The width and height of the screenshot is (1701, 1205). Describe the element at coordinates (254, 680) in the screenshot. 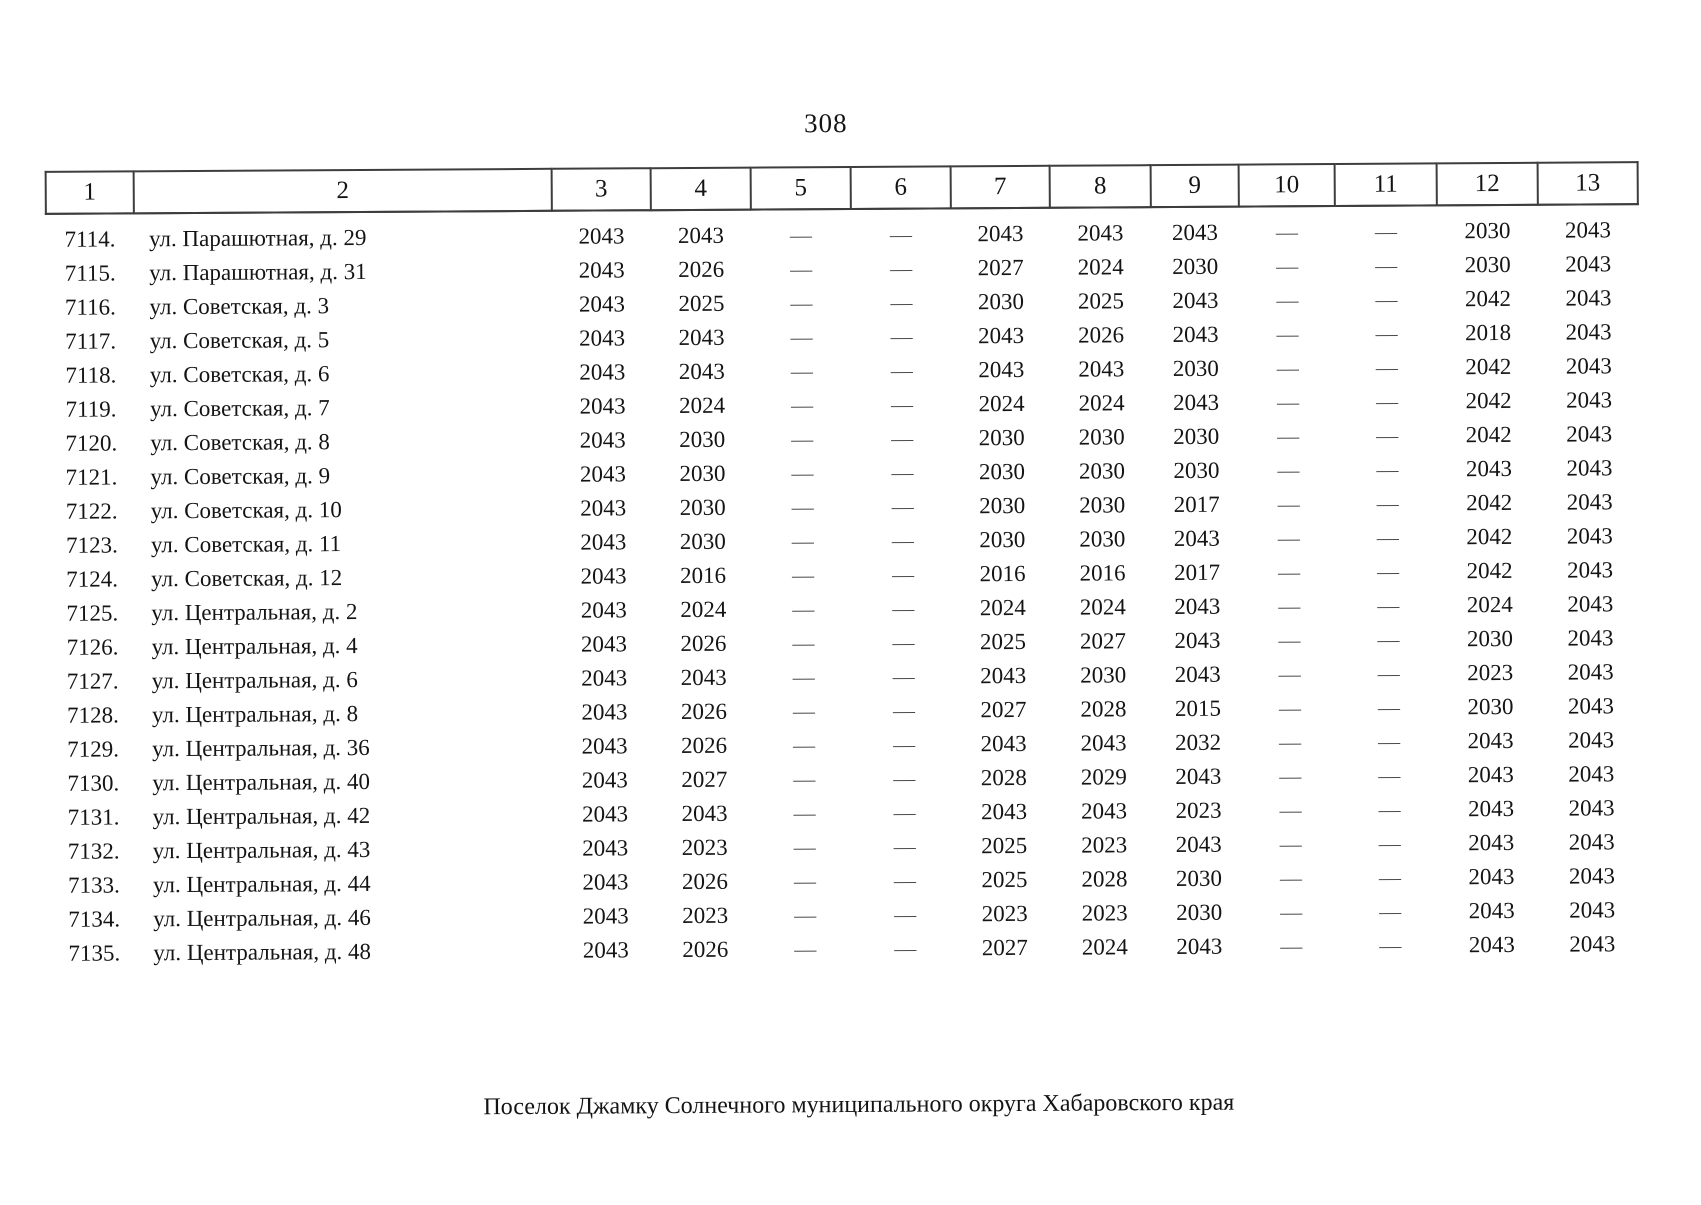

I see `address-cell: ул. Центральная, д. 6` at that location.